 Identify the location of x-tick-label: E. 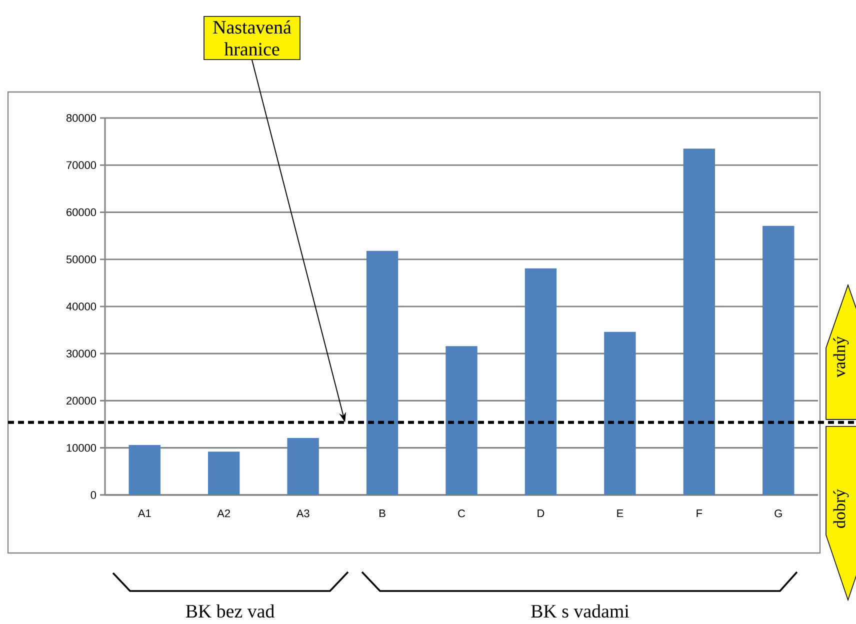
(620, 514).